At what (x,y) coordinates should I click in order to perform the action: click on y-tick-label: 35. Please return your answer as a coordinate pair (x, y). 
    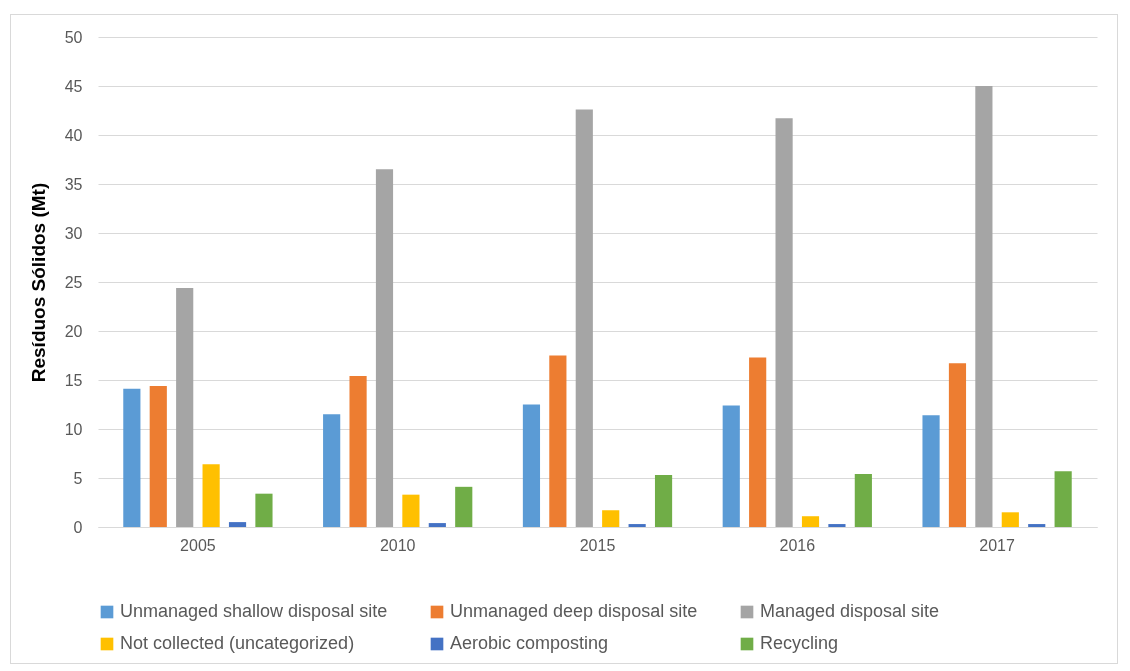
    Looking at the image, I should click on (73, 184).